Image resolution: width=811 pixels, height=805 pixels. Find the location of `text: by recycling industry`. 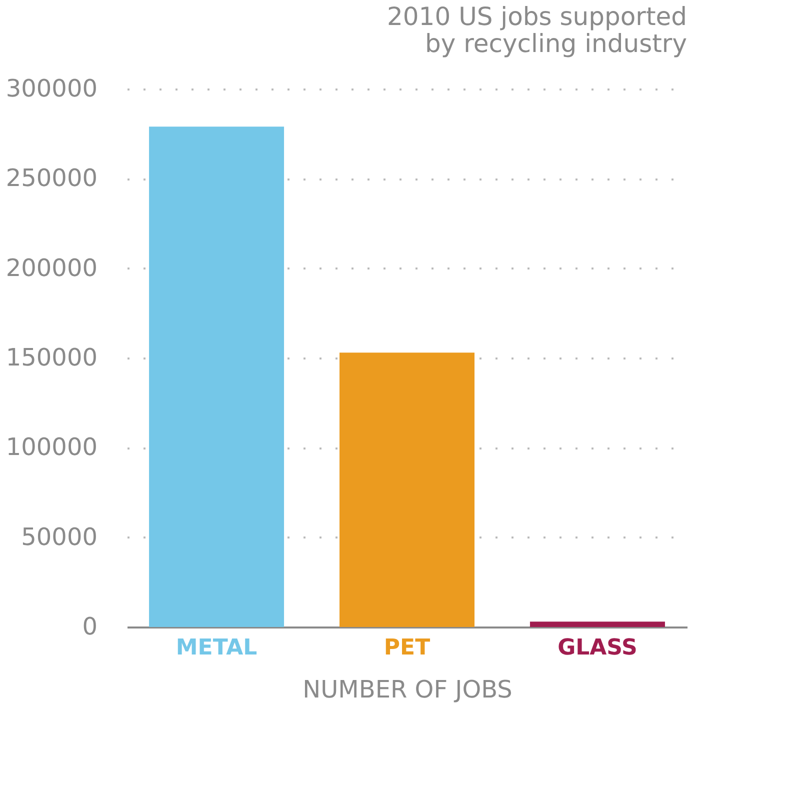

text: by recycling industry is located at coordinates (556, 43).